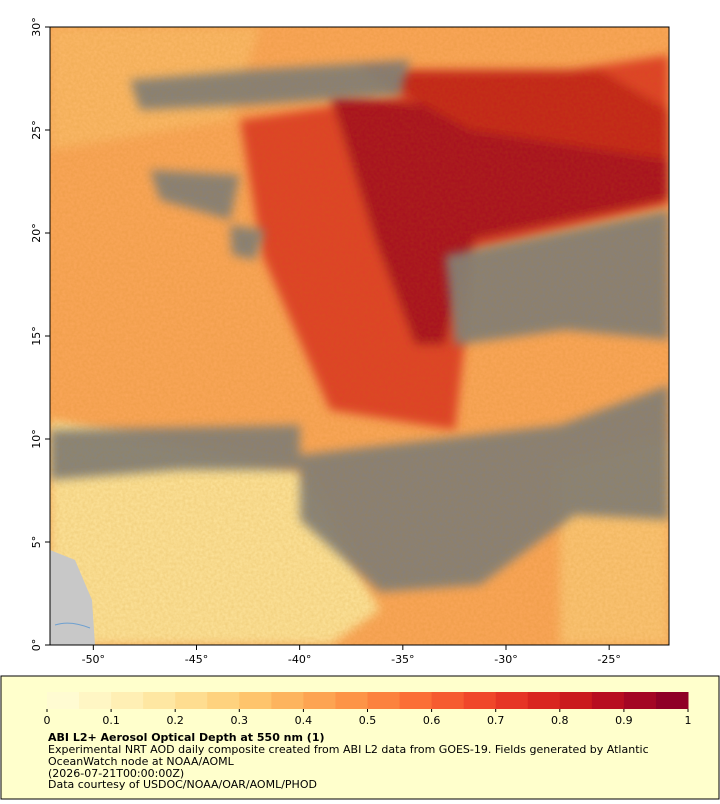 The width and height of the screenshot is (720, 804). What do you see at coordinates (93, 659) in the screenshot?
I see `x-tick-label: -50°` at bounding box center [93, 659].